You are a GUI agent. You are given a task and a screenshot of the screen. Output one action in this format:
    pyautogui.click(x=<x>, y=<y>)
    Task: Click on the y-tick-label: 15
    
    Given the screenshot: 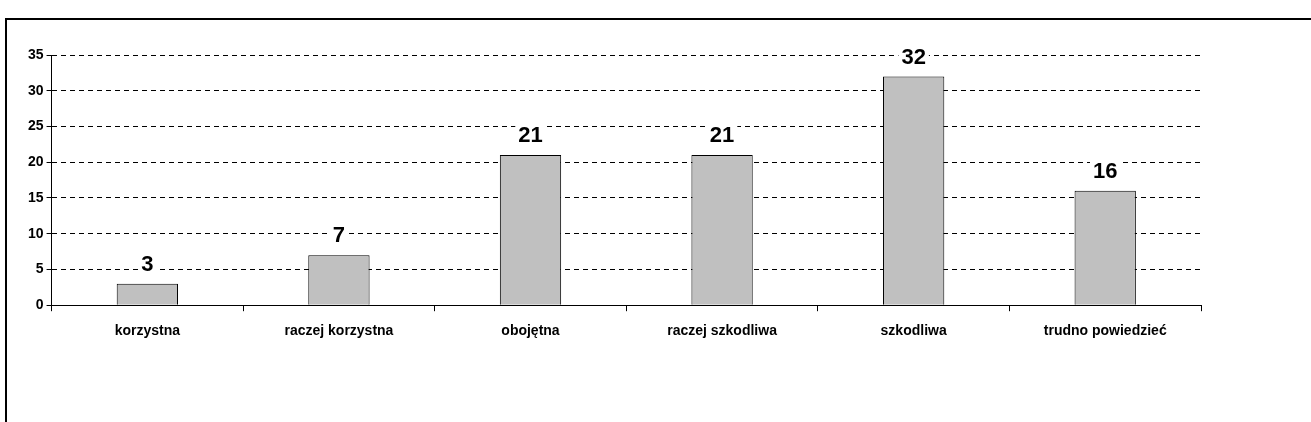 What is the action you would take?
    pyautogui.click(x=35, y=196)
    